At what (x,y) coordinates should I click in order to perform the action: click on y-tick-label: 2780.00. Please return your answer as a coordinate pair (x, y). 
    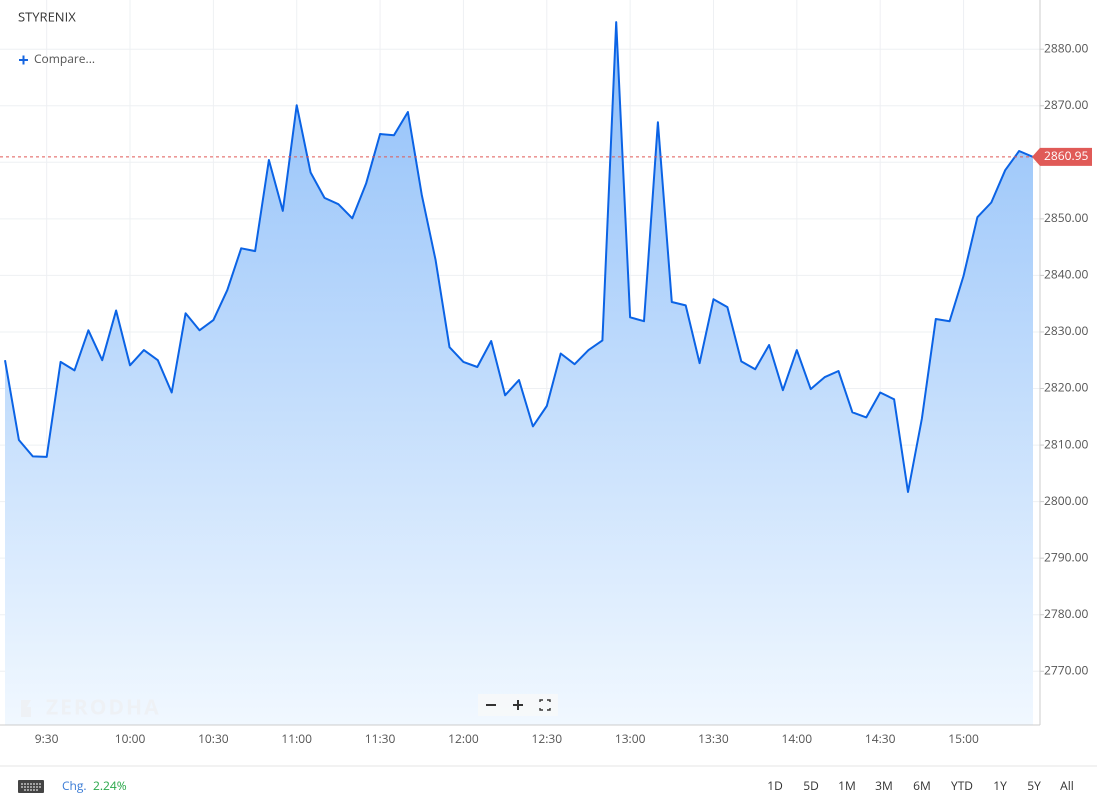
    Looking at the image, I should click on (1066, 613).